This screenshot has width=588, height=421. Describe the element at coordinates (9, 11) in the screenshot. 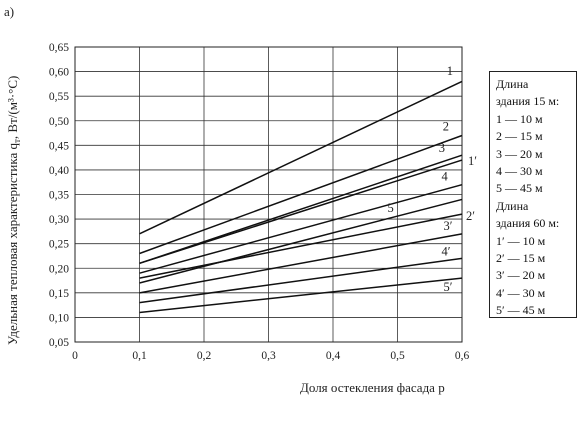

I see `panel-label: а)` at that location.